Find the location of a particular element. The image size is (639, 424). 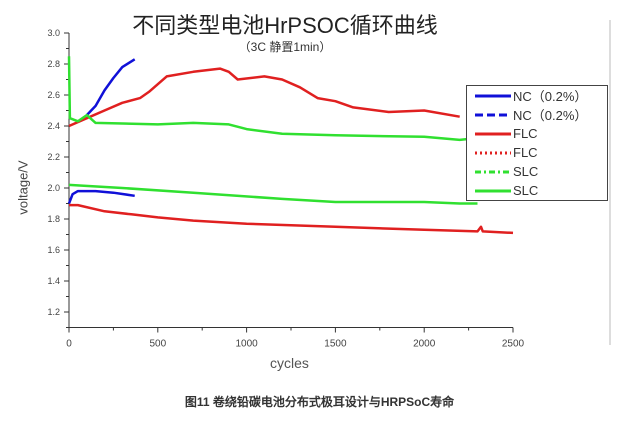

y-axis-label: voltage/V is located at coordinates (23, 187).